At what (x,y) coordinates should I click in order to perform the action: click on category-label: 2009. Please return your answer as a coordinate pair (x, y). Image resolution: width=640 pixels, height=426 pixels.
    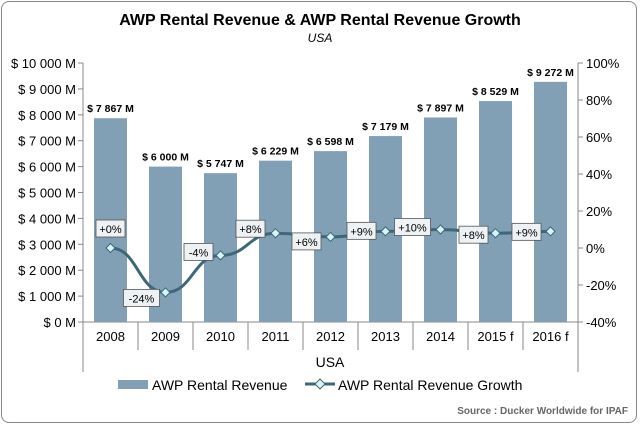
    Looking at the image, I should click on (165, 336).